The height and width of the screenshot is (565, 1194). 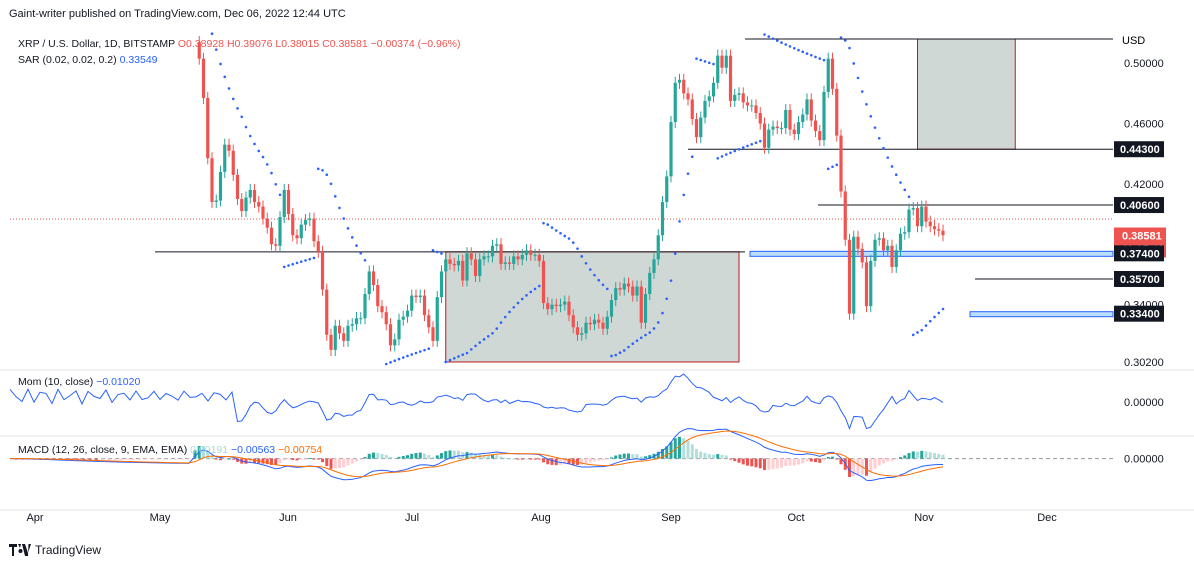 I want to click on mom-label: Mom (10, close), so click(x=56, y=382).